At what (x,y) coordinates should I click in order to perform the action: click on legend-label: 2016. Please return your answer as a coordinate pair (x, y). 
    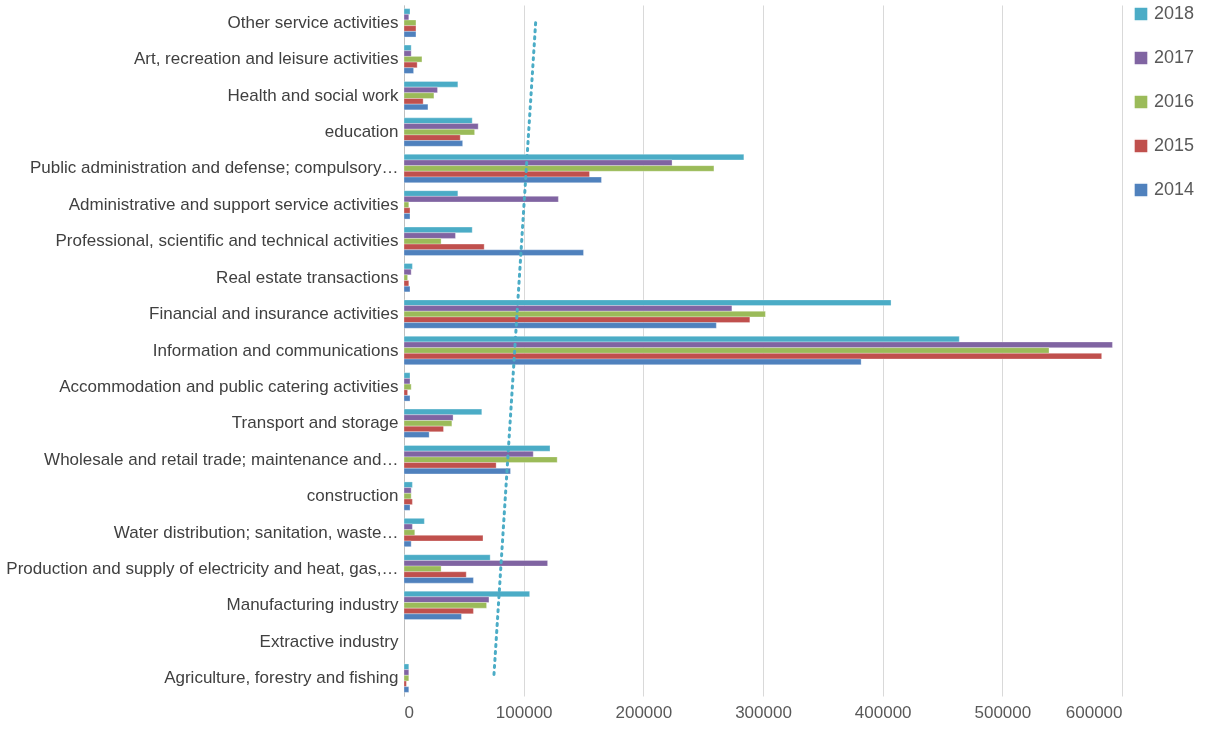
    Looking at the image, I should click on (1174, 101).